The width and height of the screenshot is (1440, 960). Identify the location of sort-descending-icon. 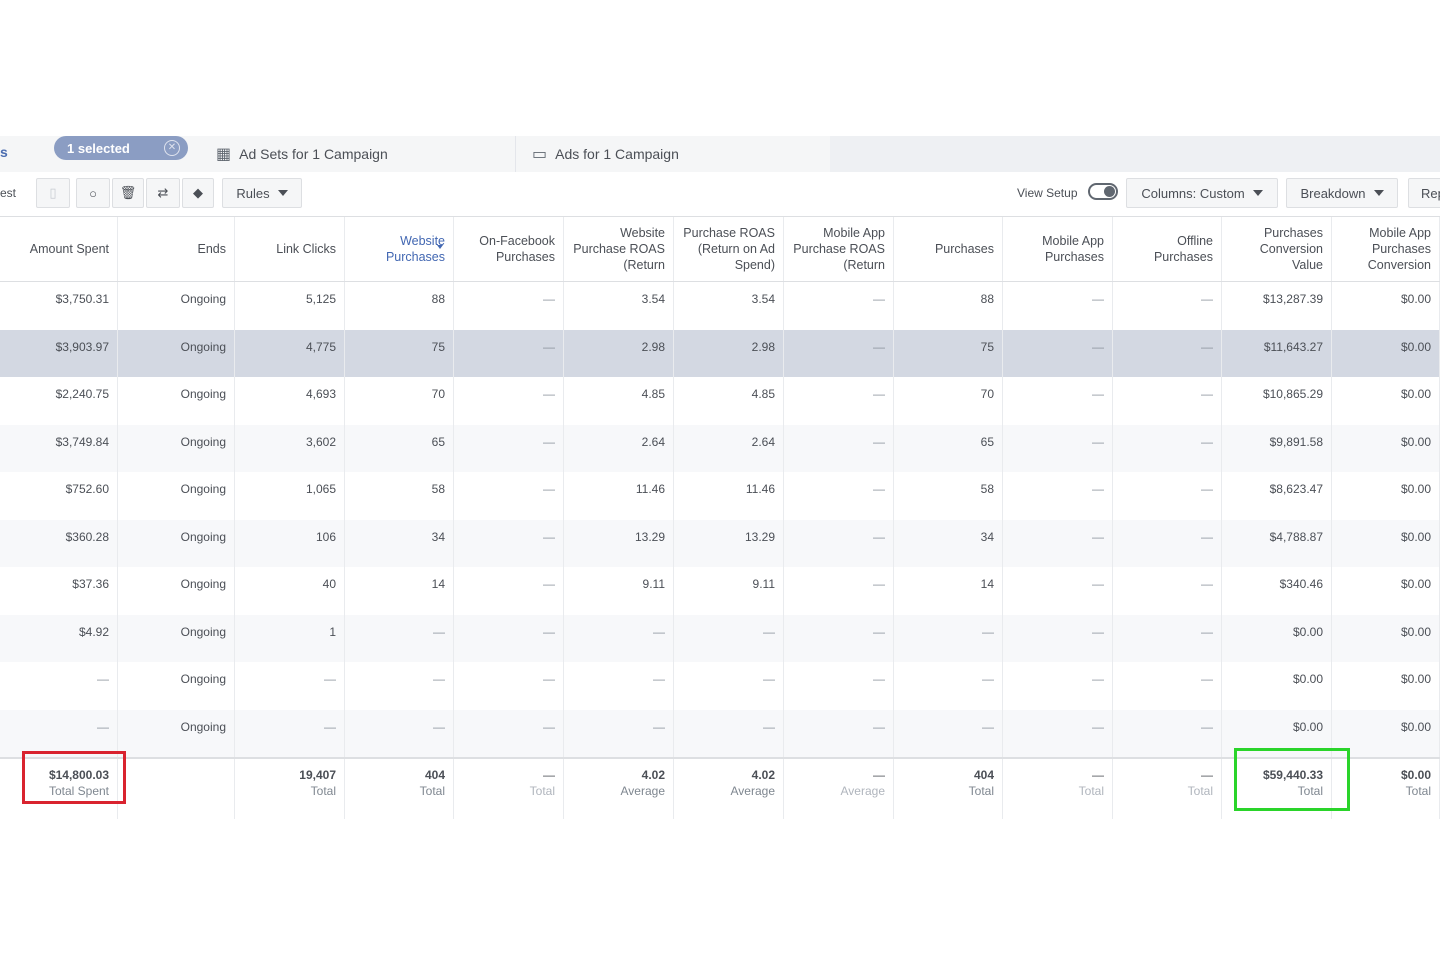
(440, 247).